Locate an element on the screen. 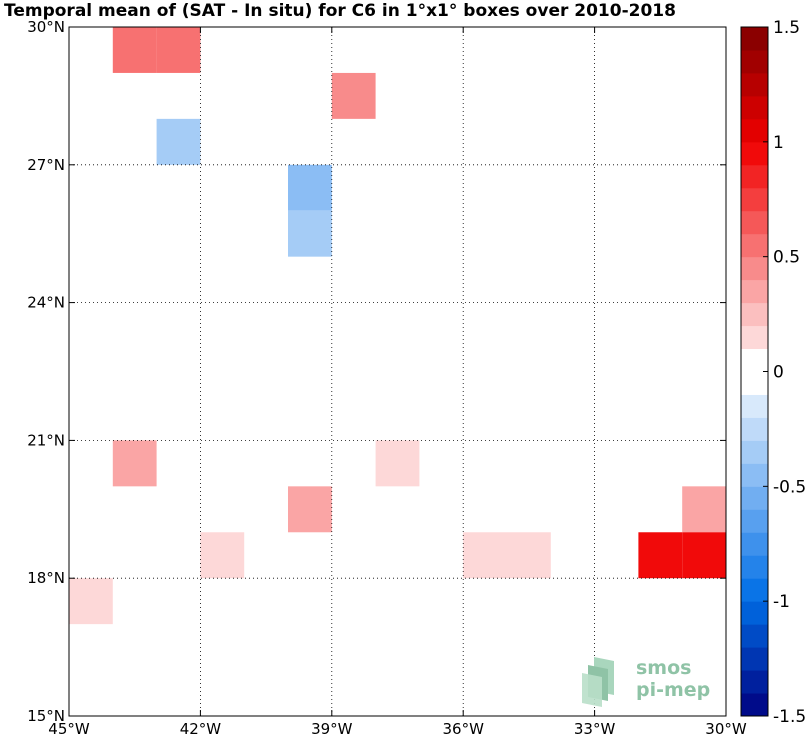  colorbar-tick-label: 0 is located at coordinates (778, 373).